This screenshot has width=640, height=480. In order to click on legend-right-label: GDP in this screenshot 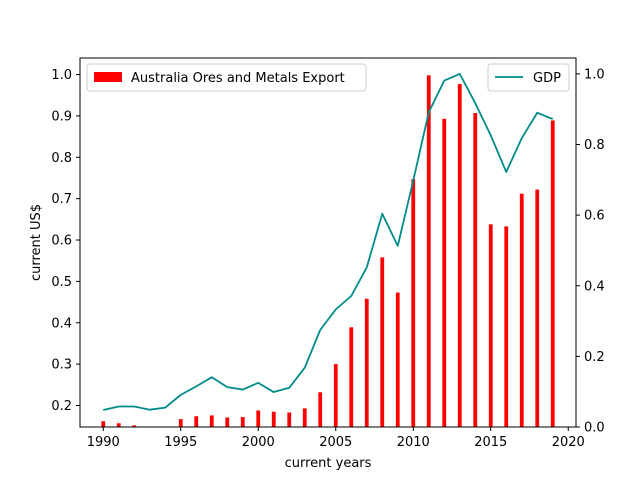, I will do `click(547, 78)`.